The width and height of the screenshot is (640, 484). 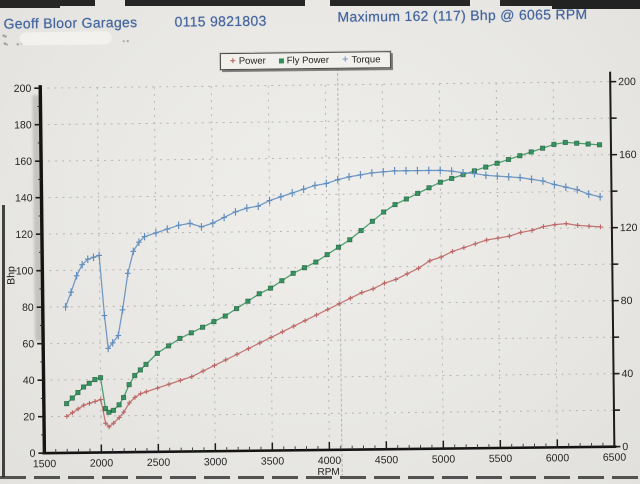 I want to click on svg-text: 100, so click(x=25, y=271).